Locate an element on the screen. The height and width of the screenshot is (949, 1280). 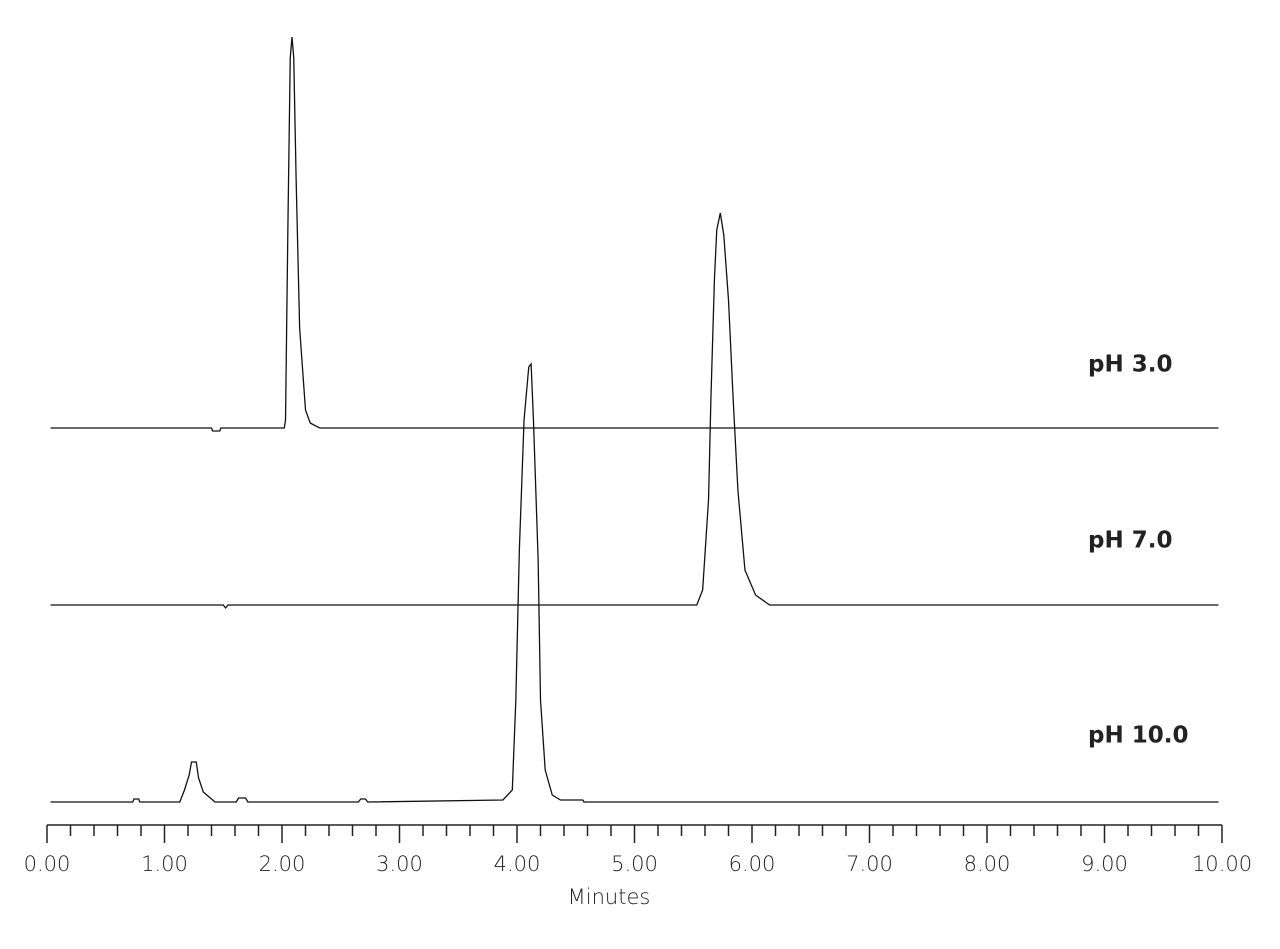
x-tick-label: 7.00 is located at coordinates (869, 864).